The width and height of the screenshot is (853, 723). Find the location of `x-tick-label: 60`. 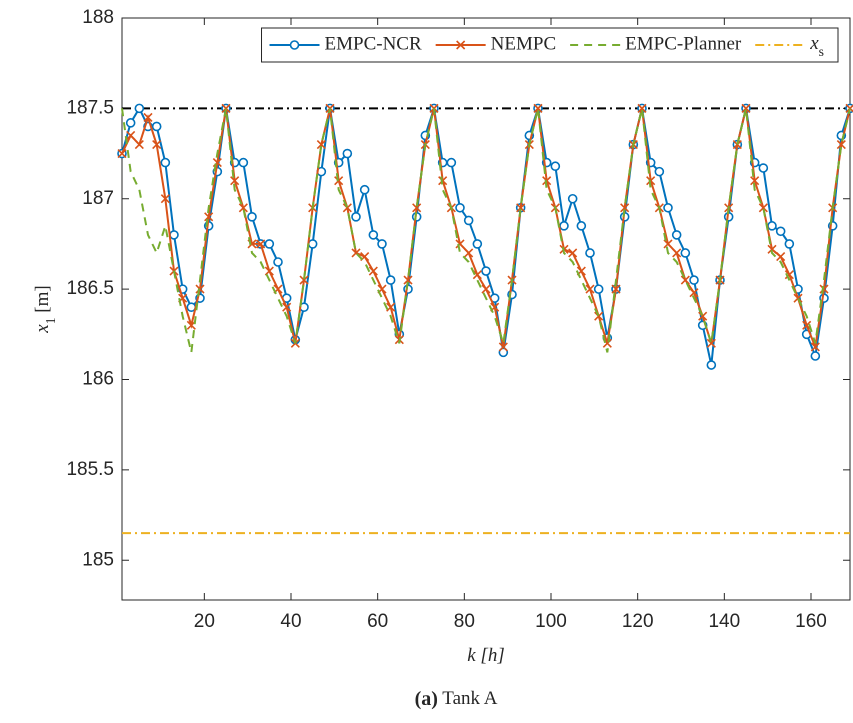

x-tick-label: 60 is located at coordinates (377, 621).